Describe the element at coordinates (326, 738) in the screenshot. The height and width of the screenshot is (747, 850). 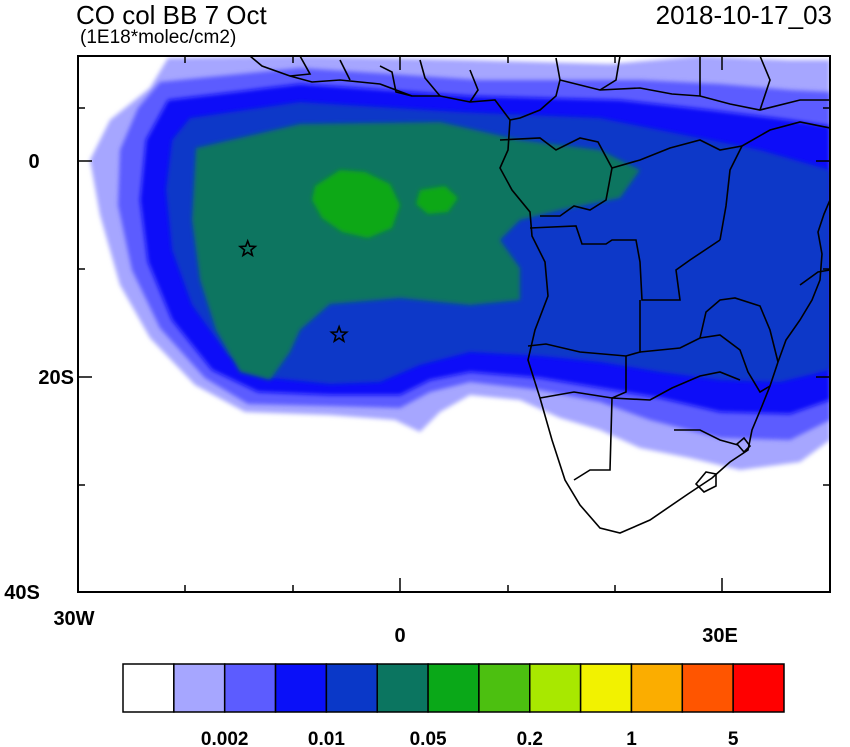
I see `colorbar-label: 0.01` at that location.